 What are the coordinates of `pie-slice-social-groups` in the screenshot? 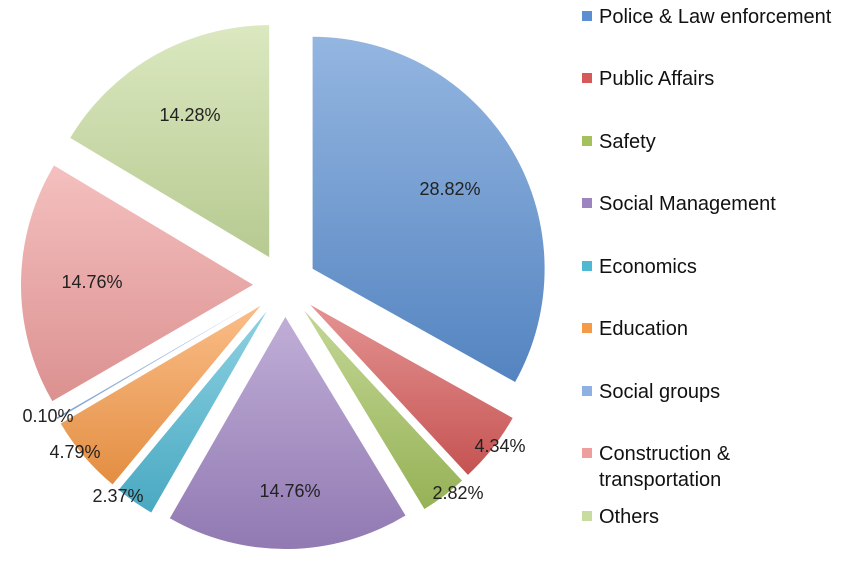 It's located at (157, 360).